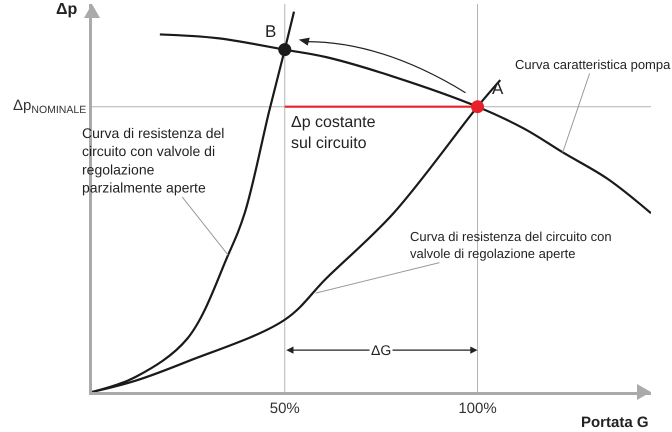  I want to click on annotation: ΔG, so click(381, 350).